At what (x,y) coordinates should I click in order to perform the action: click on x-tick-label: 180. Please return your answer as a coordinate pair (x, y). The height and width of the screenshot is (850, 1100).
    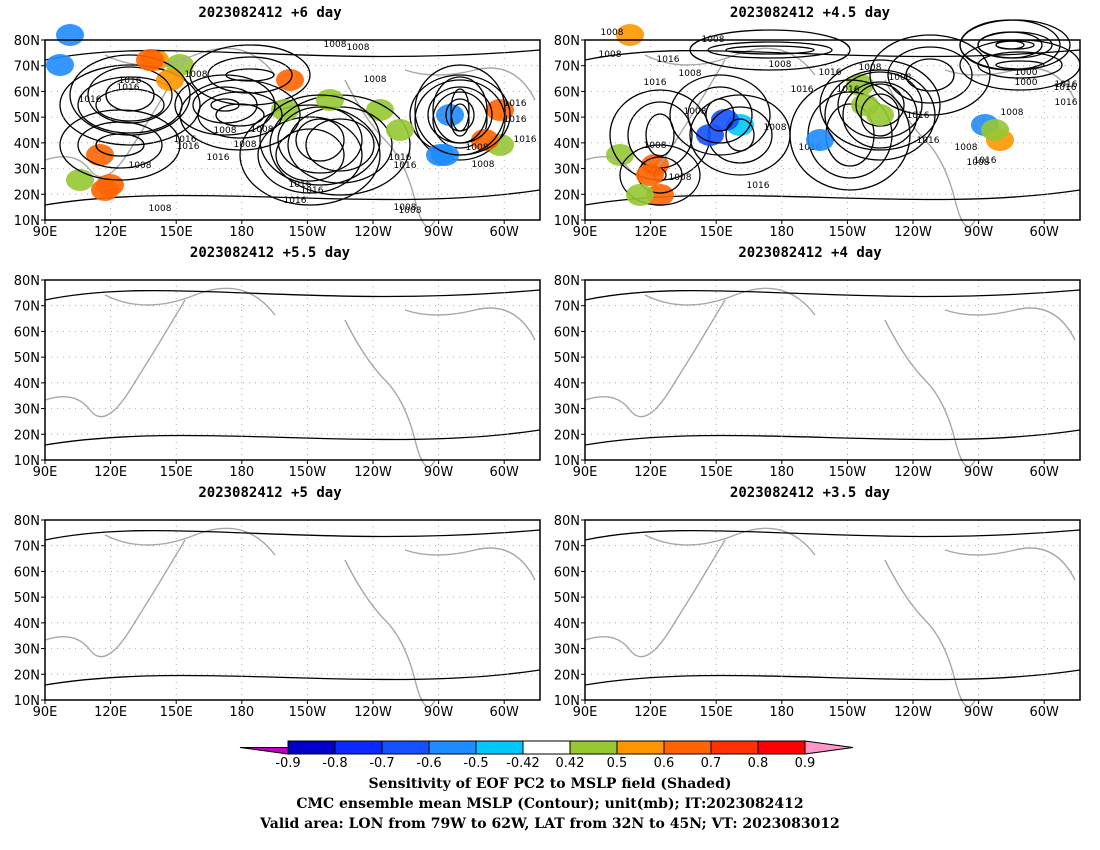
    Looking at the image, I should click on (241, 472).